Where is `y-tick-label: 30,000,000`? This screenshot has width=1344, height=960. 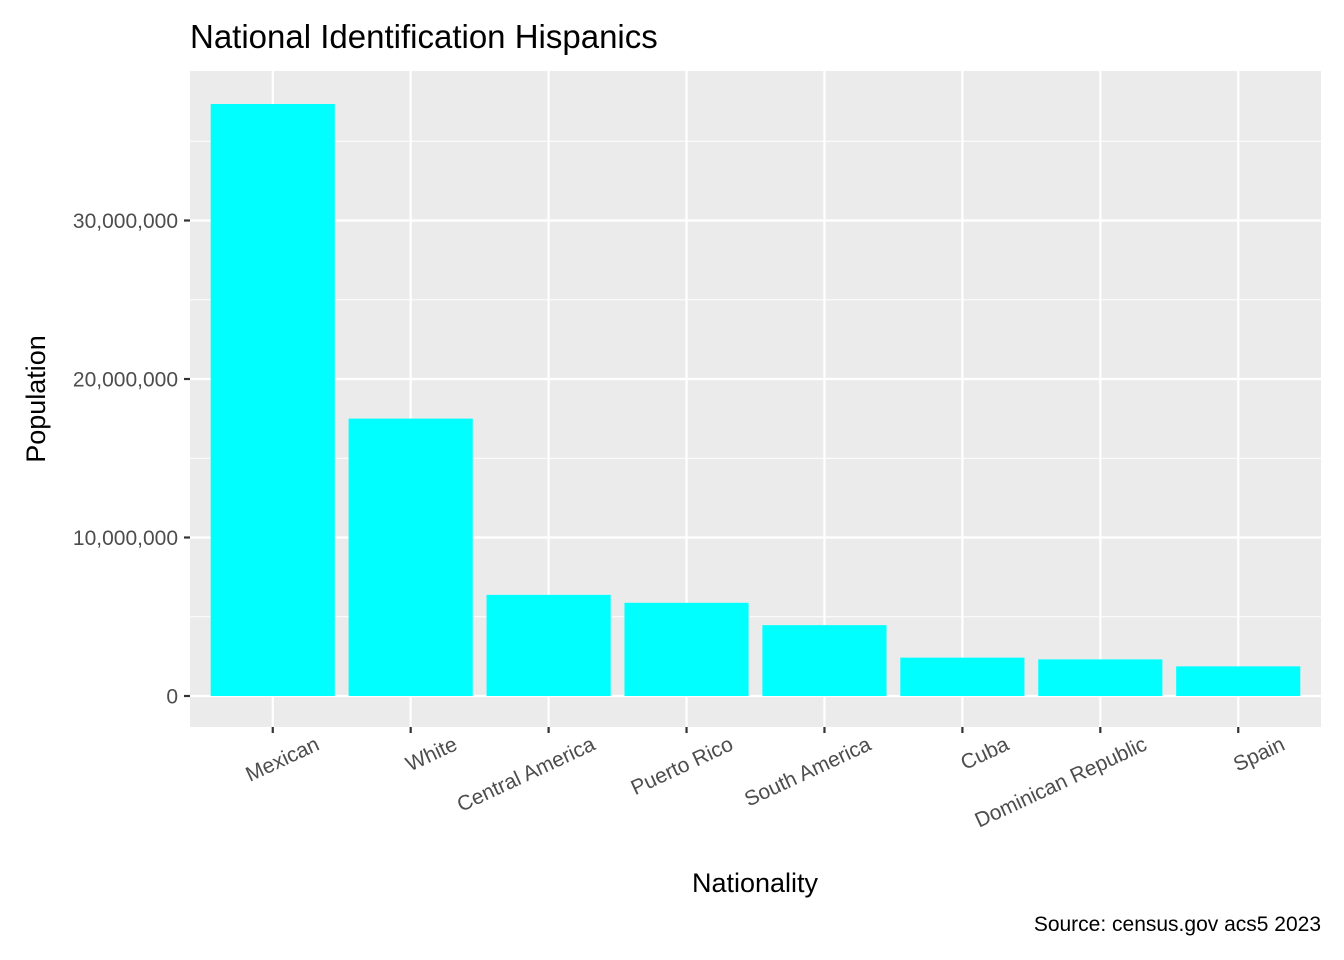 y-tick-label: 30,000,000 is located at coordinates (125, 221).